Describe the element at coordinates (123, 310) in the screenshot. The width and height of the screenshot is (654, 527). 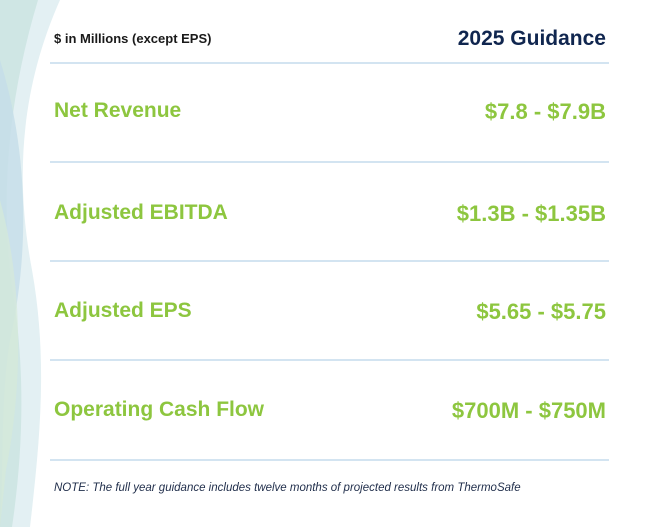
I see `row-label-adjusted-eps: Adjusted EPS` at that location.